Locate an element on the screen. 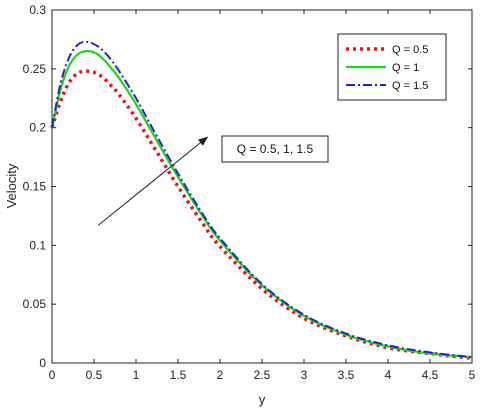 The height and width of the screenshot is (409, 480). x-tick-label: 1.5 is located at coordinates (178, 375).